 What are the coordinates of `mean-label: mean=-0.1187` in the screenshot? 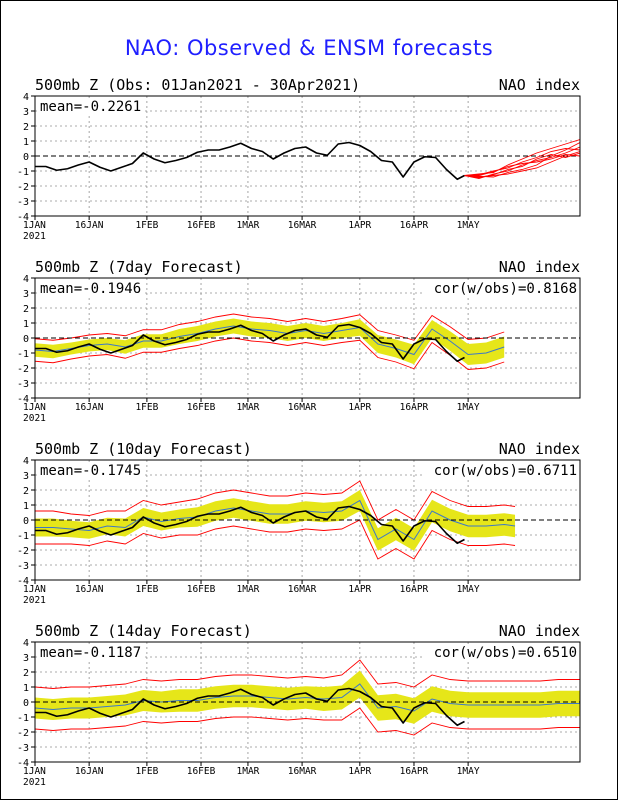 It's located at (90, 653).